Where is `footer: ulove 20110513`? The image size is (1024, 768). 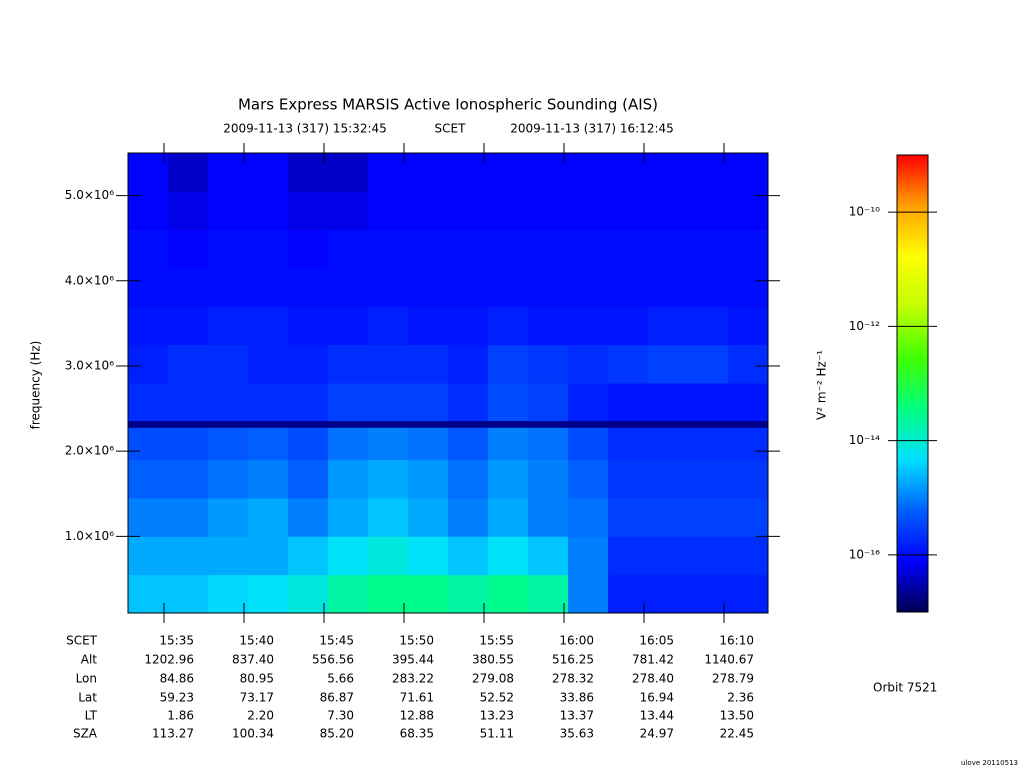 footer: ulove 20110513 is located at coordinates (989, 763).